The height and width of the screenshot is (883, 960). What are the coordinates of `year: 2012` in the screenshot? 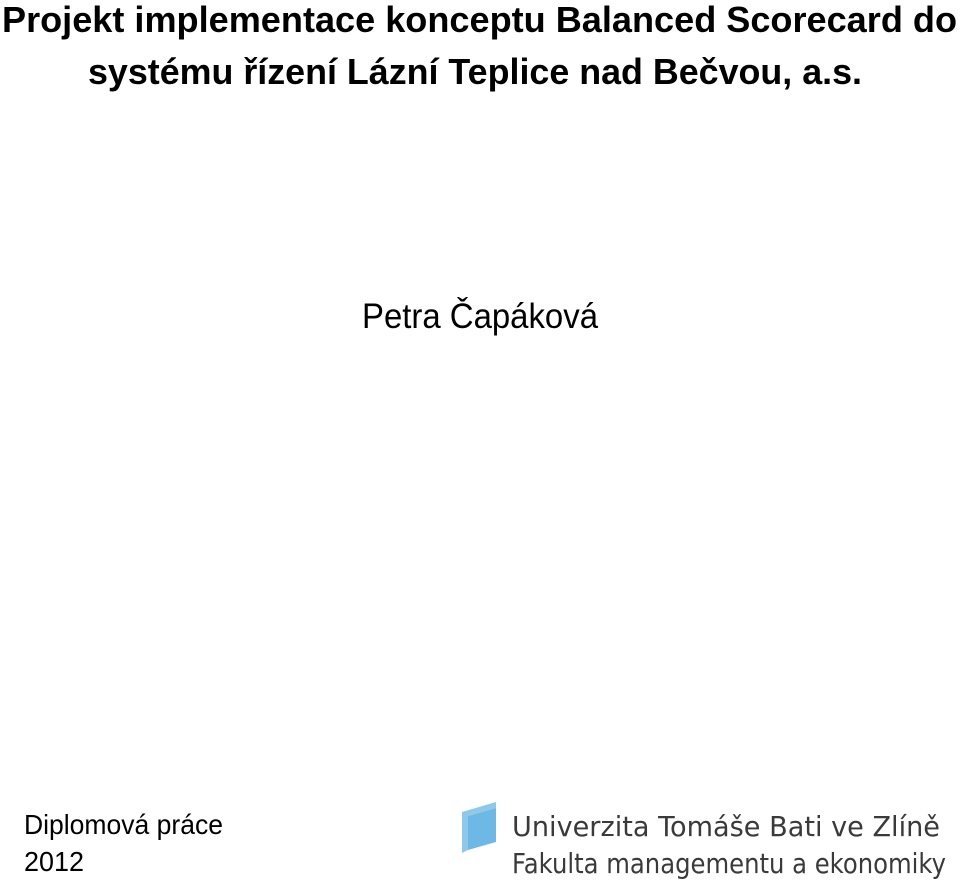 It's located at (54, 861).